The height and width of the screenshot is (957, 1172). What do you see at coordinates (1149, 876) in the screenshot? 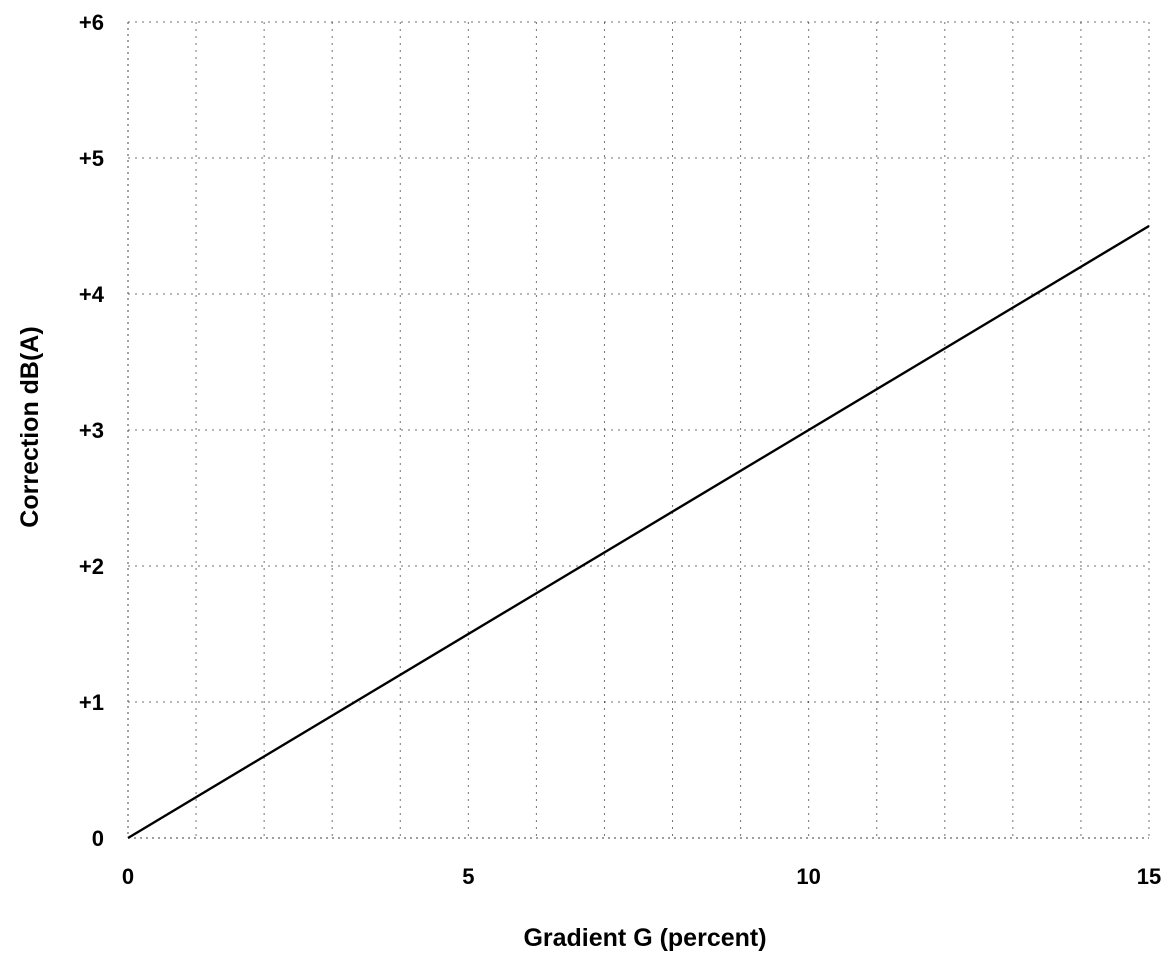
I see `x-tick-label-15: 15` at bounding box center [1149, 876].